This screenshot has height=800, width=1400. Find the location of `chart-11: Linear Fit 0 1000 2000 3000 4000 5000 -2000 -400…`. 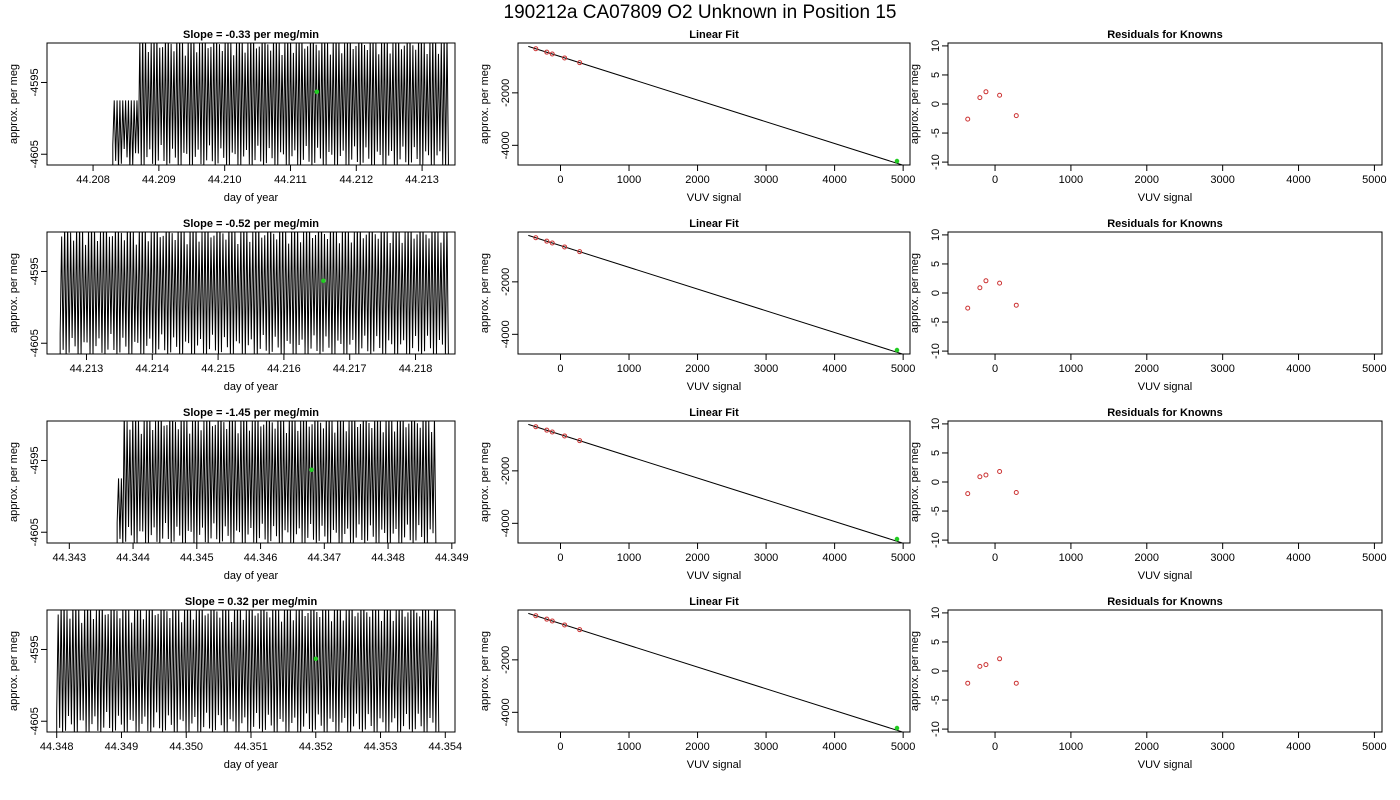

chart-11: Linear Fit 0 1000 2000 3000 4000 5000 -2000 -400… is located at coordinates (697, 683).